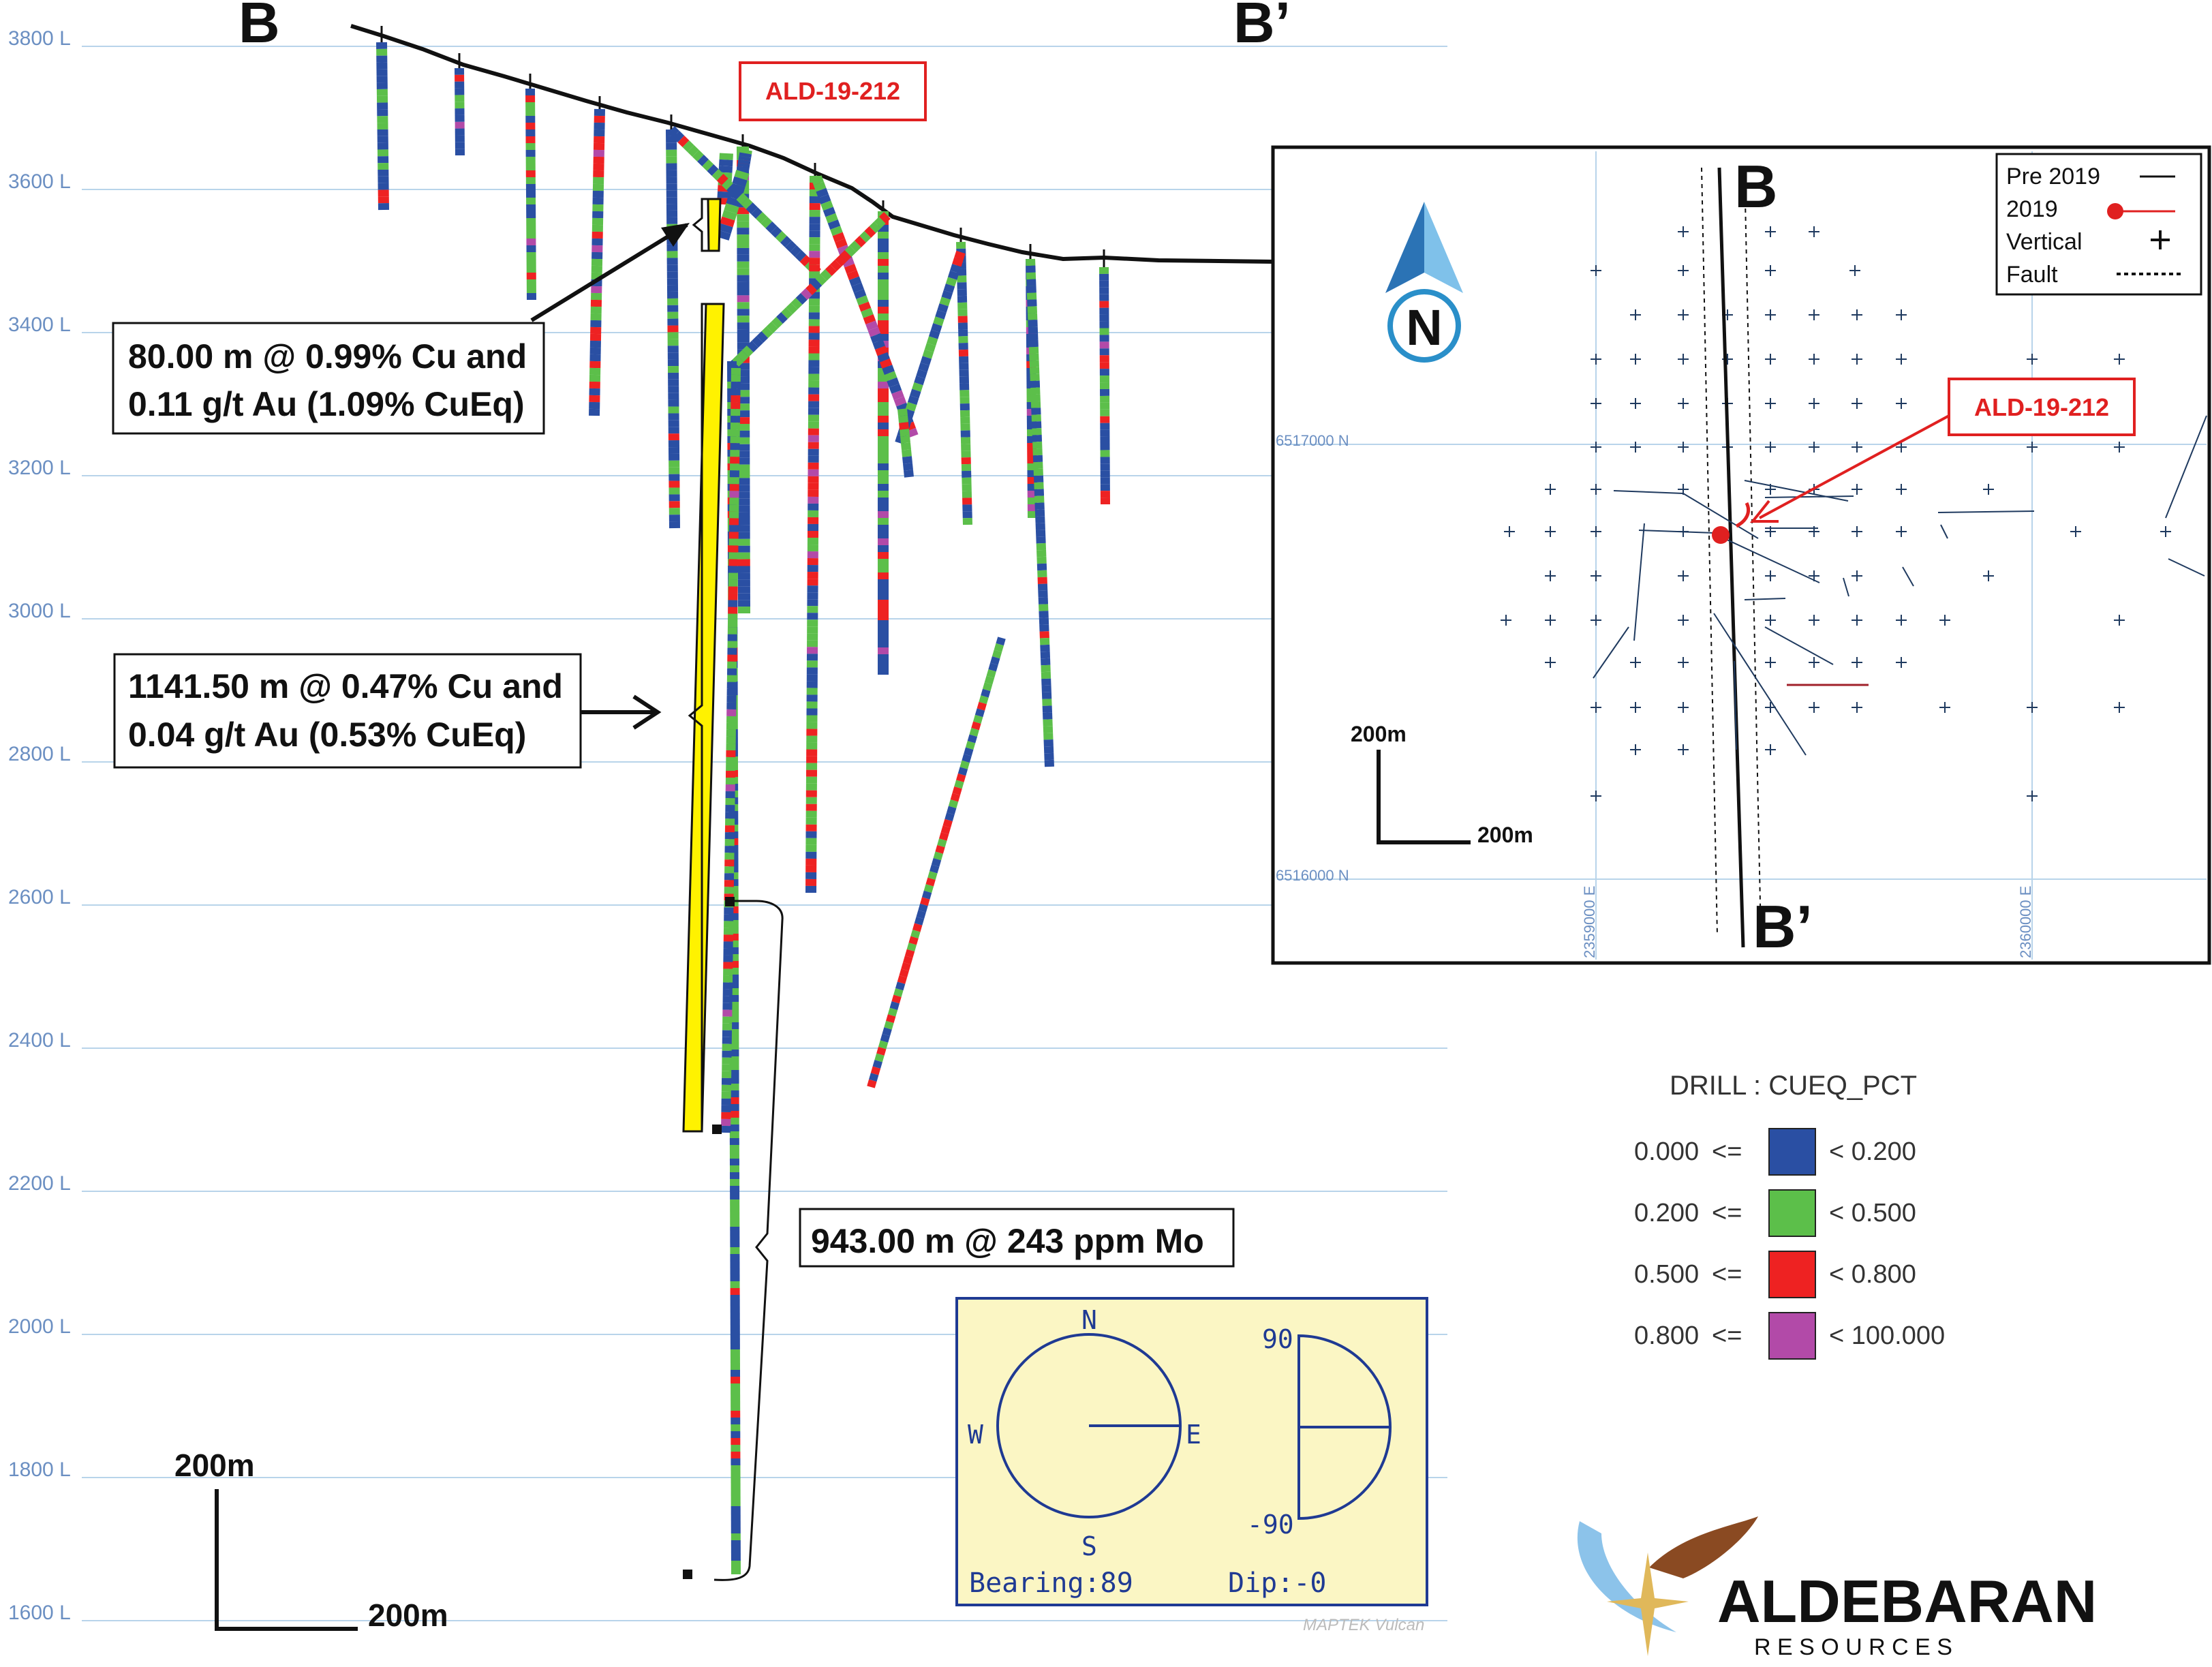 This screenshot has width=2212, height=1667. Describe the element at coordinates (259, 27) in the screenshot. I see `section-label-b: B` at that location.